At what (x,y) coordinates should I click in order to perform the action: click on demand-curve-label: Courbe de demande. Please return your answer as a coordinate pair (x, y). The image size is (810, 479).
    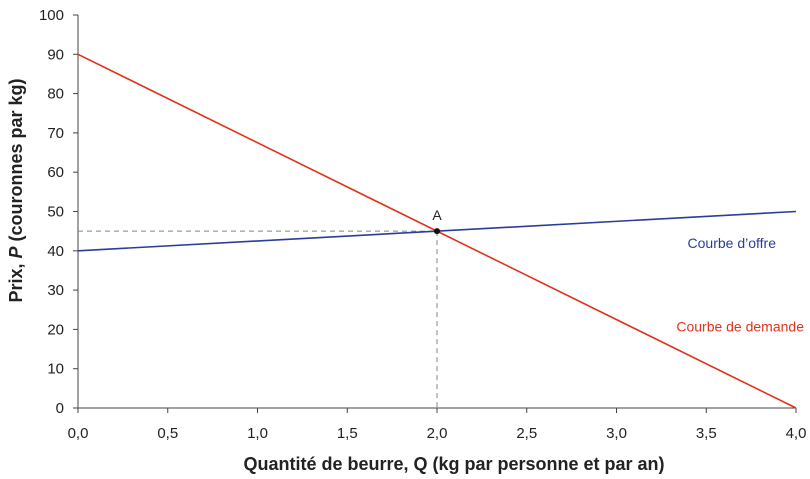
    Looking at the image, I should click on (740, 326).